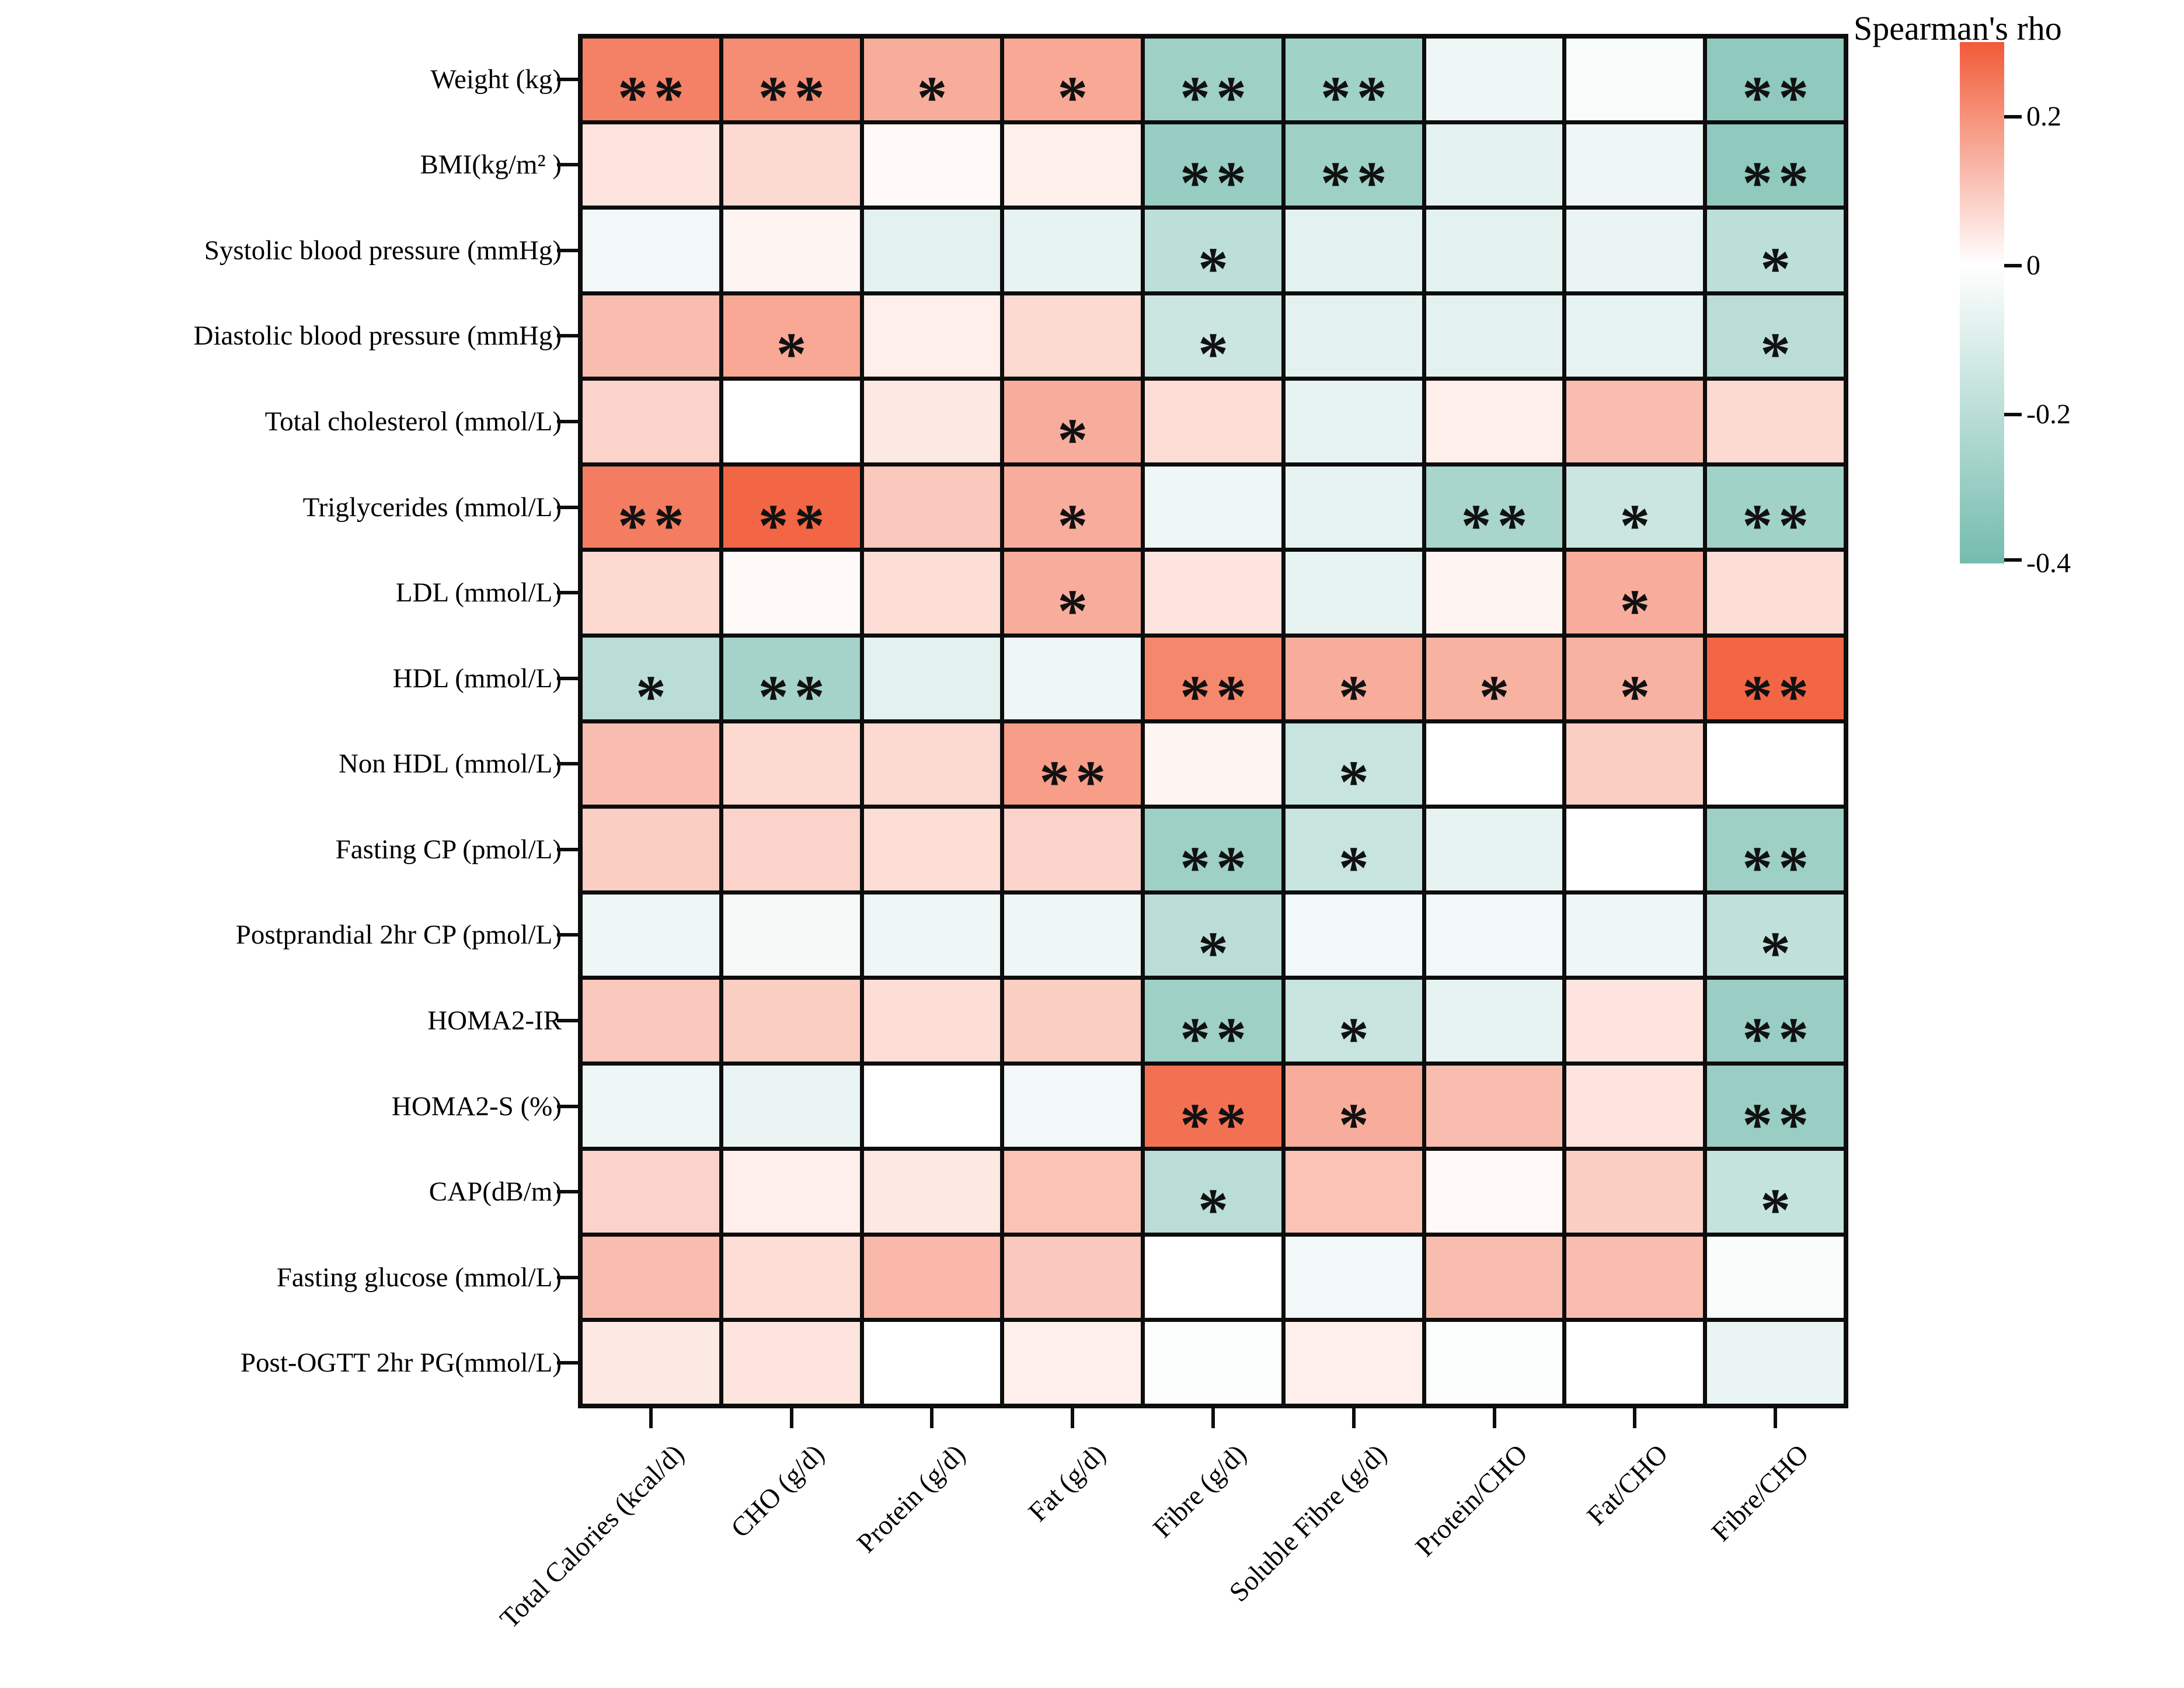  I want to click on column-label: Fat (g/d), so click(1067, 1484).